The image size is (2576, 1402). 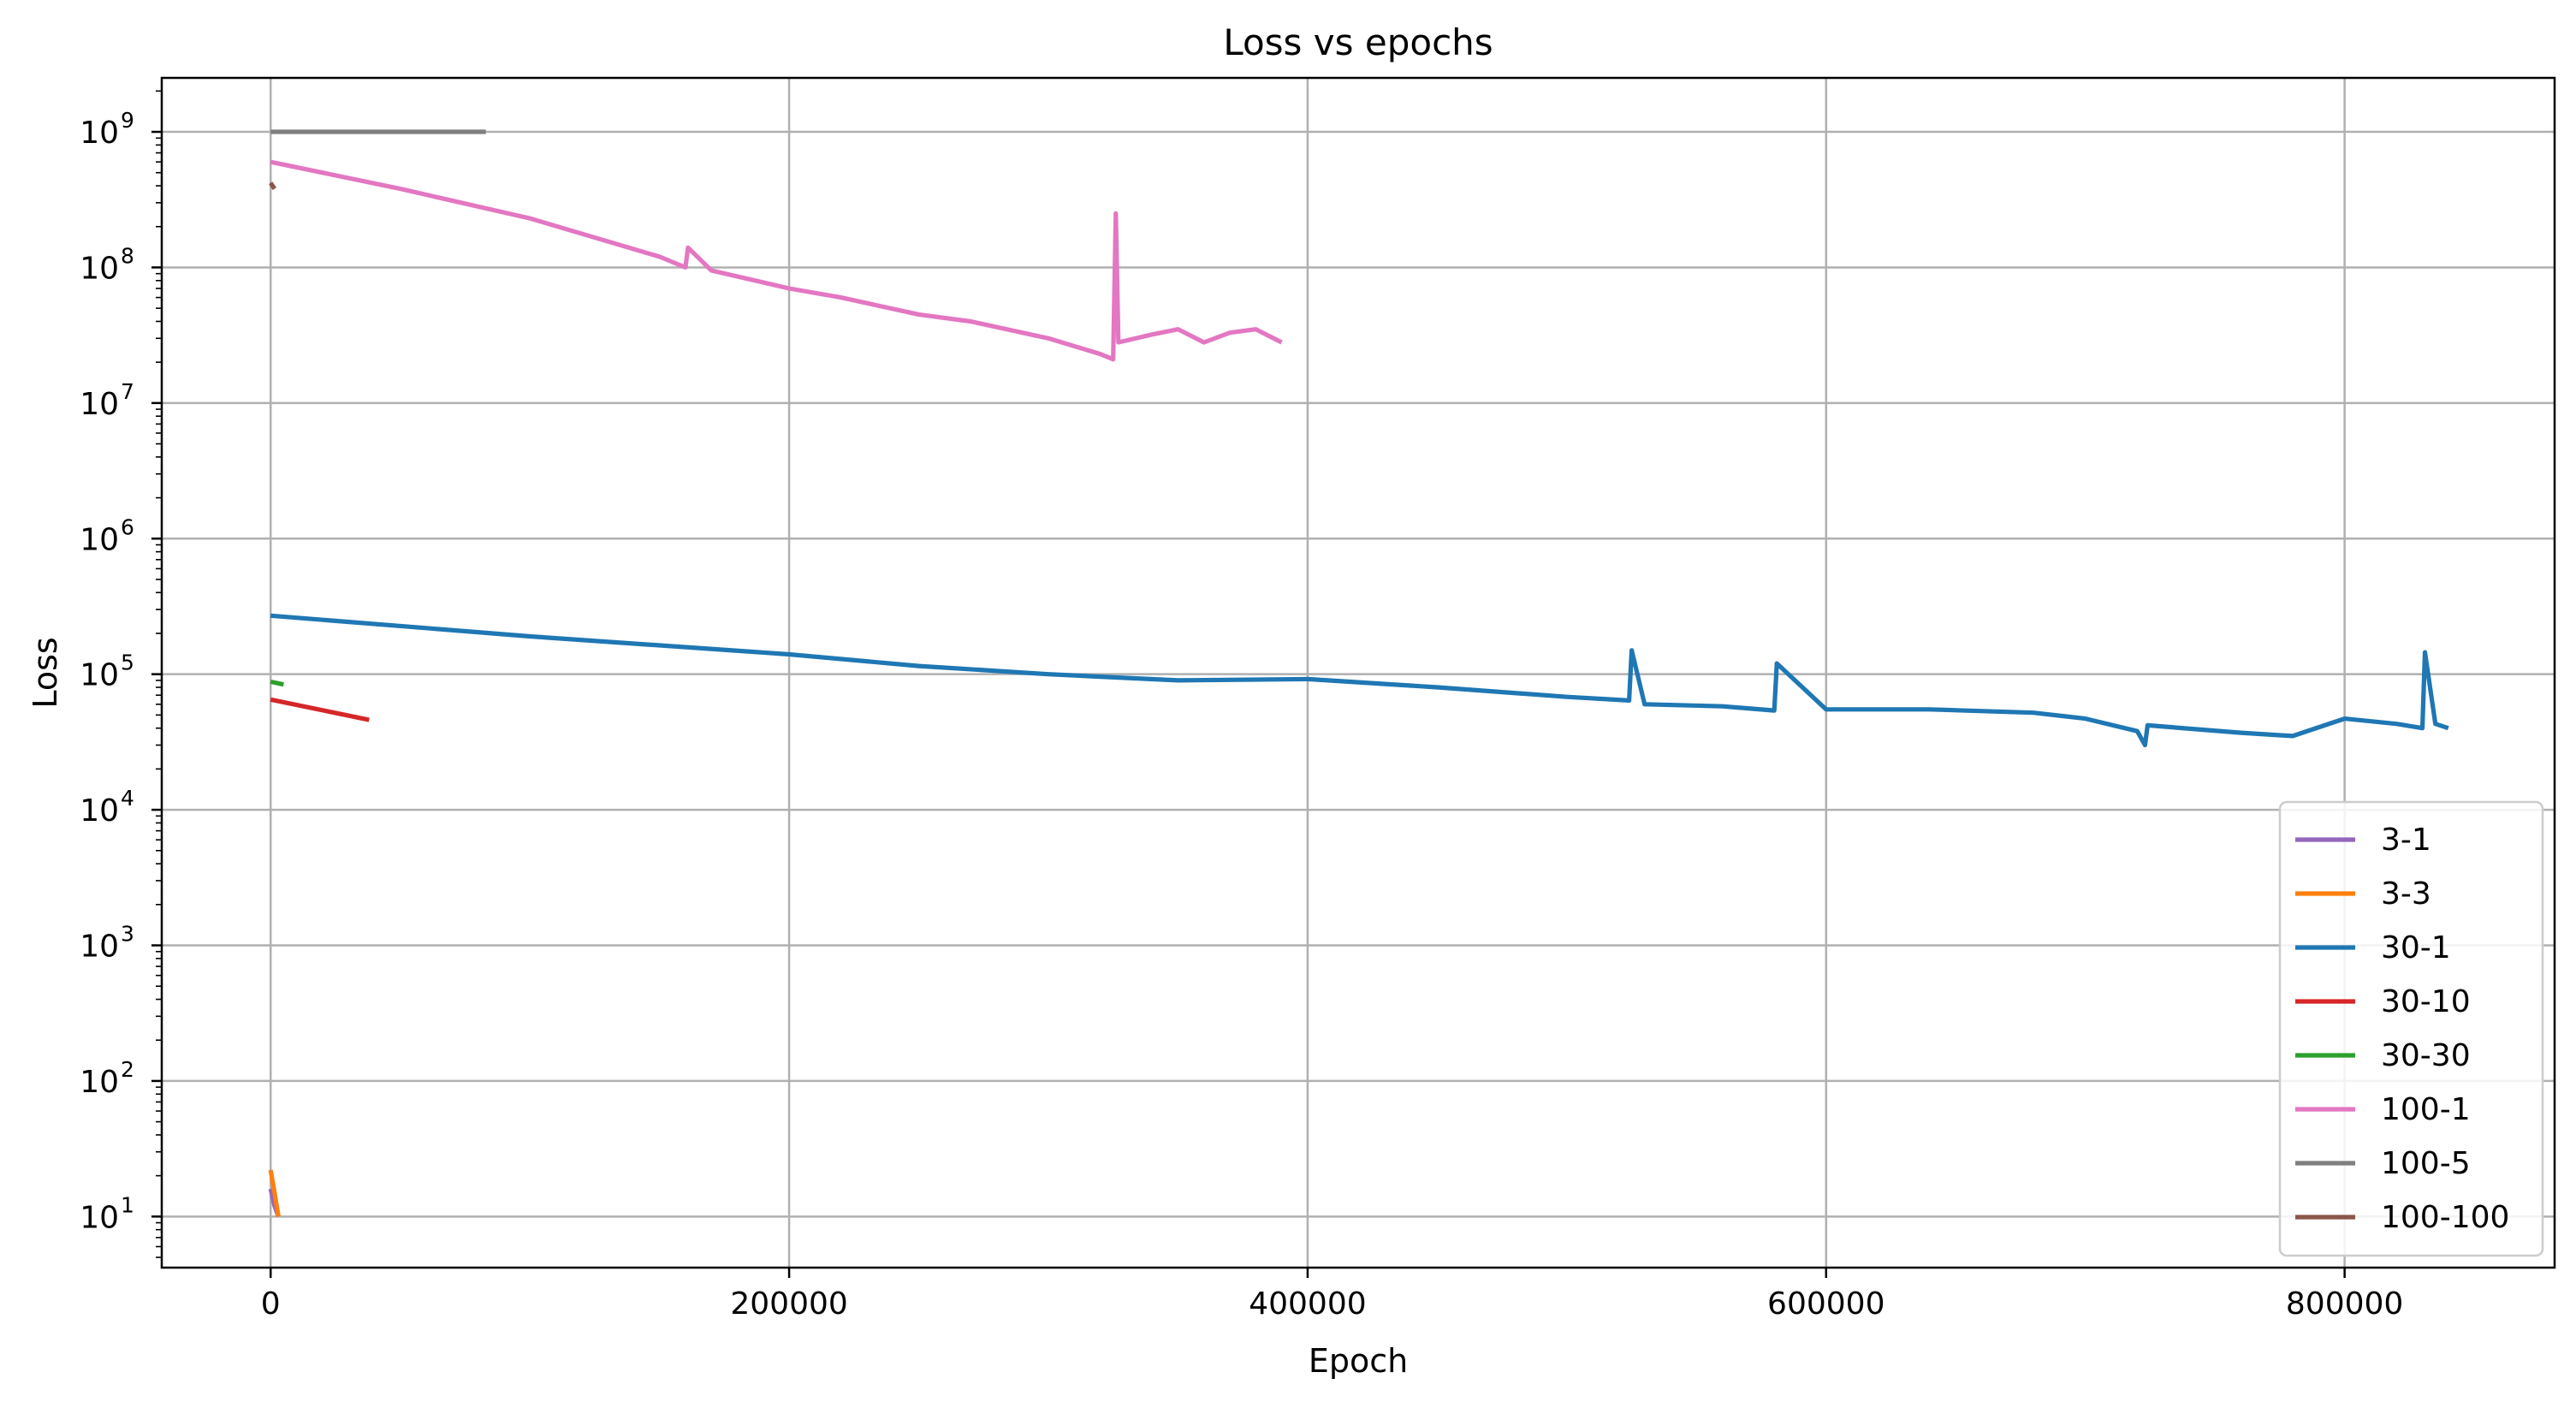 I want to click on legend-box, so click(x=2411, y=1028).